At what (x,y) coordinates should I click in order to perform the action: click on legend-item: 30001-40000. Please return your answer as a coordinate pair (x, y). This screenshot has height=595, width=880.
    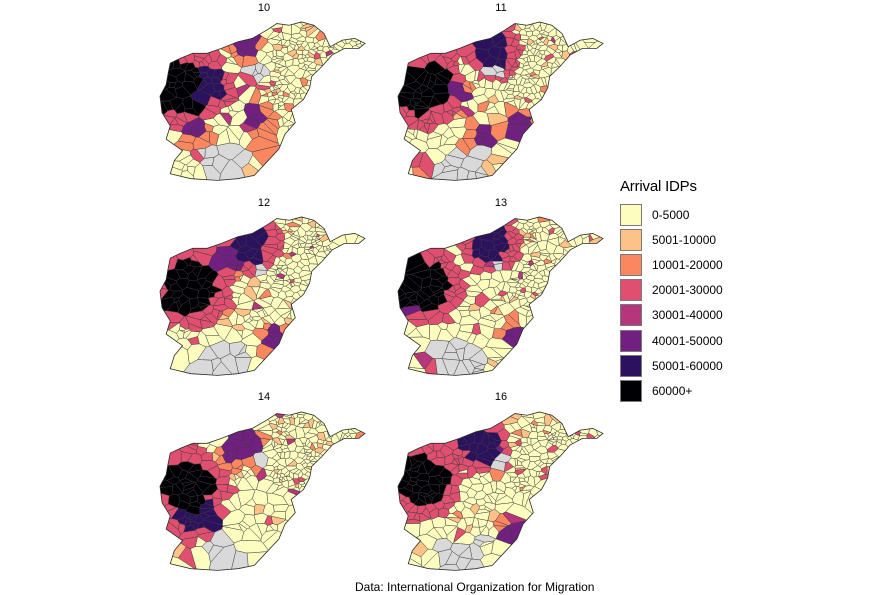
    Looking at the image, I should click on (671, 315).